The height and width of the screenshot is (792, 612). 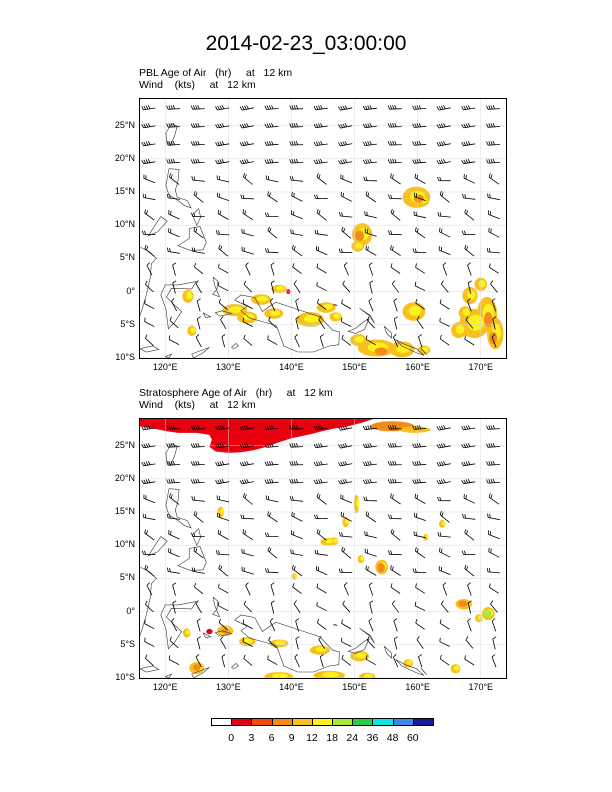 What do you see at coordinates (372, 738) in the screenshot?
I see `colorbar-label: 36` at bounding box center [372, 738].